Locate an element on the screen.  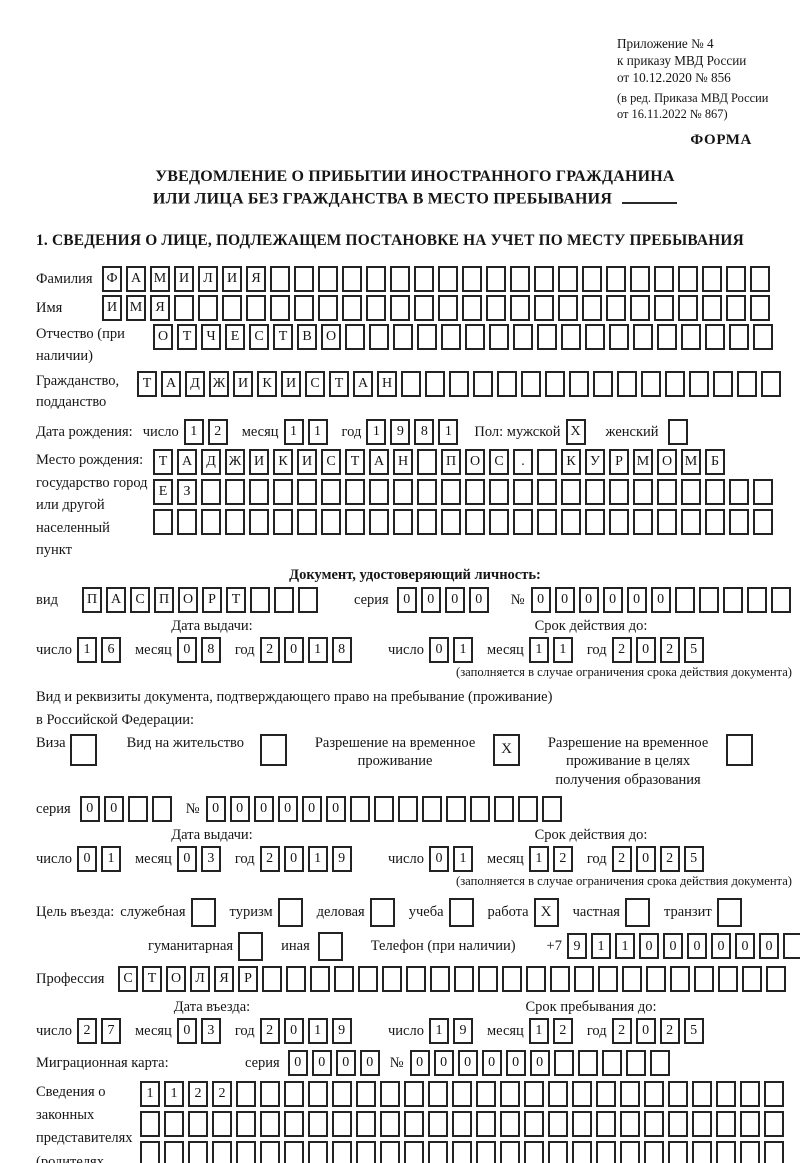
char-cell: 3 is located at coordinates (210, 859).